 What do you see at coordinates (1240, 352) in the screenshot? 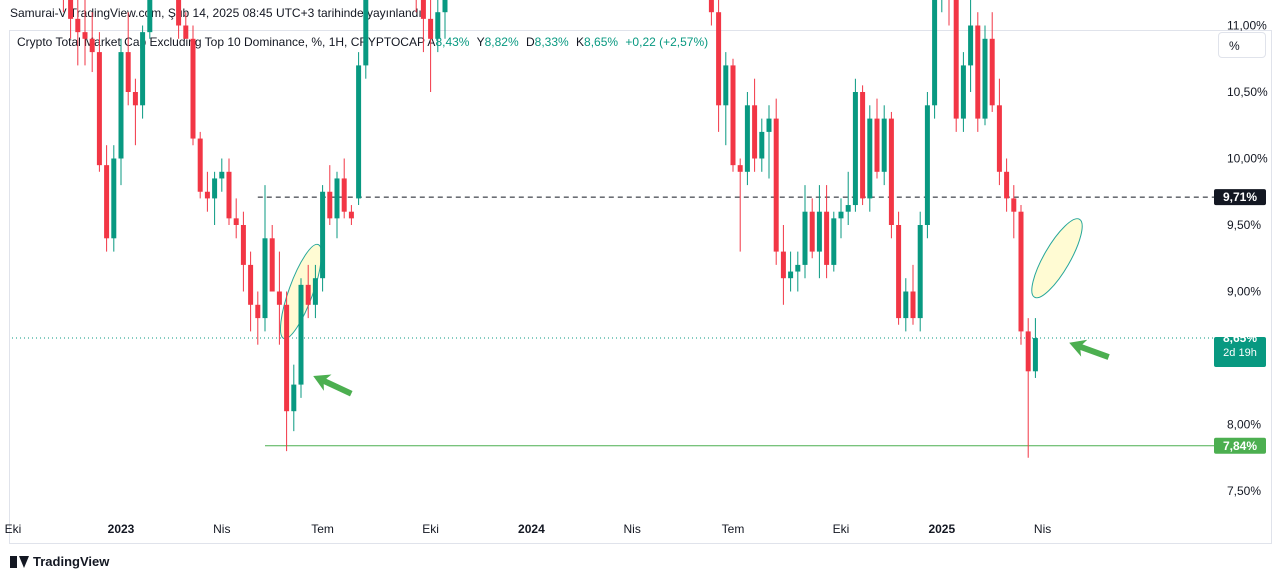
I see `last-price-tag` at bounding box center [1240, 352].